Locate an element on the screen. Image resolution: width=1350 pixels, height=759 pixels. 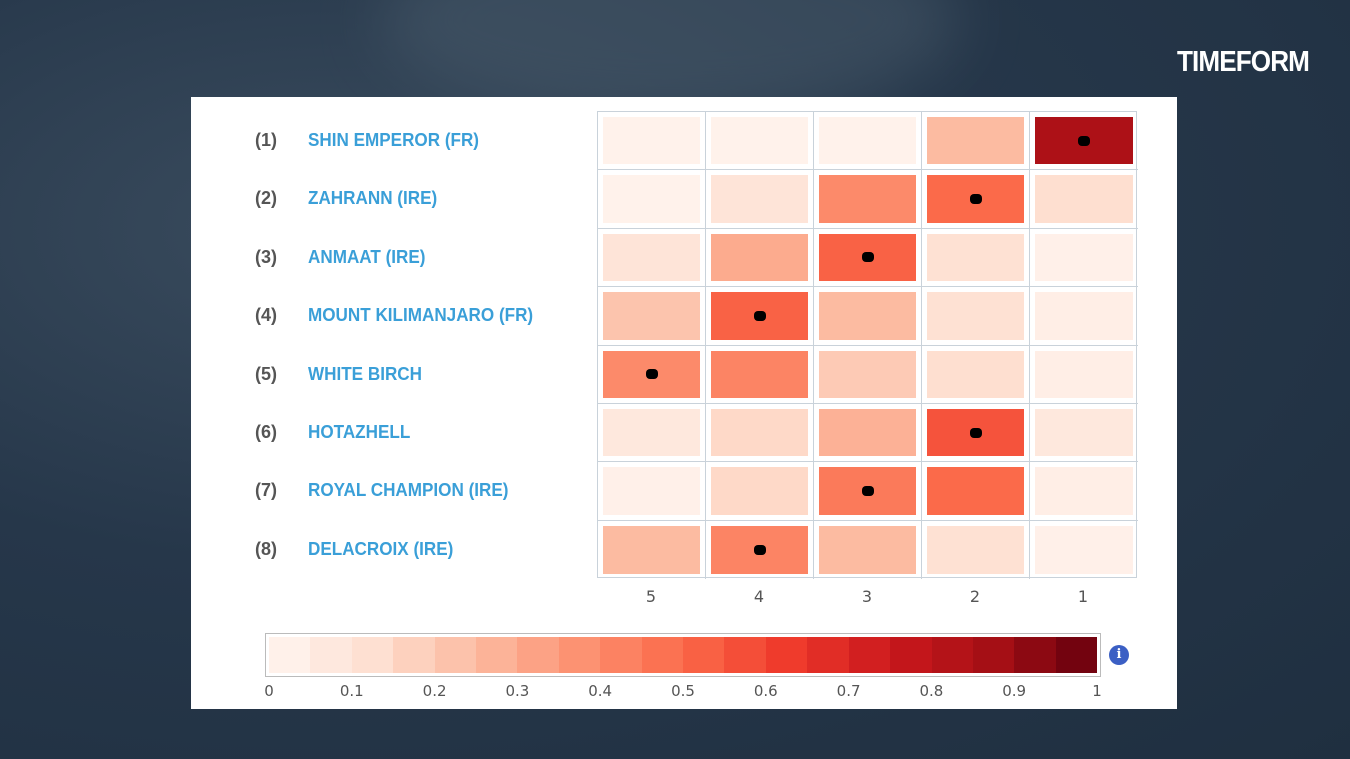
row-number: (1) is located at coordinates (266, 140).